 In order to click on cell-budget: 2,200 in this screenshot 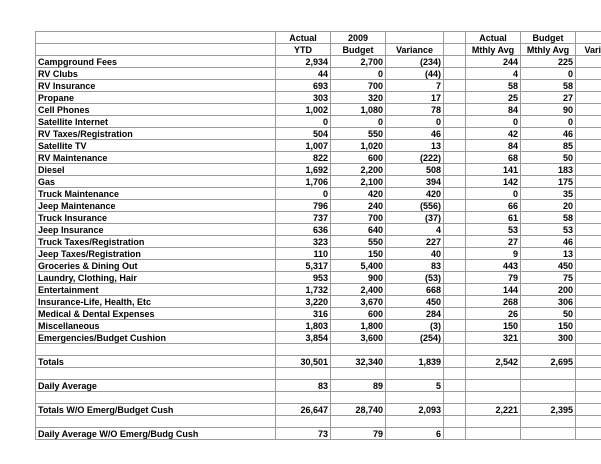, I will do `click(358, 169)`.